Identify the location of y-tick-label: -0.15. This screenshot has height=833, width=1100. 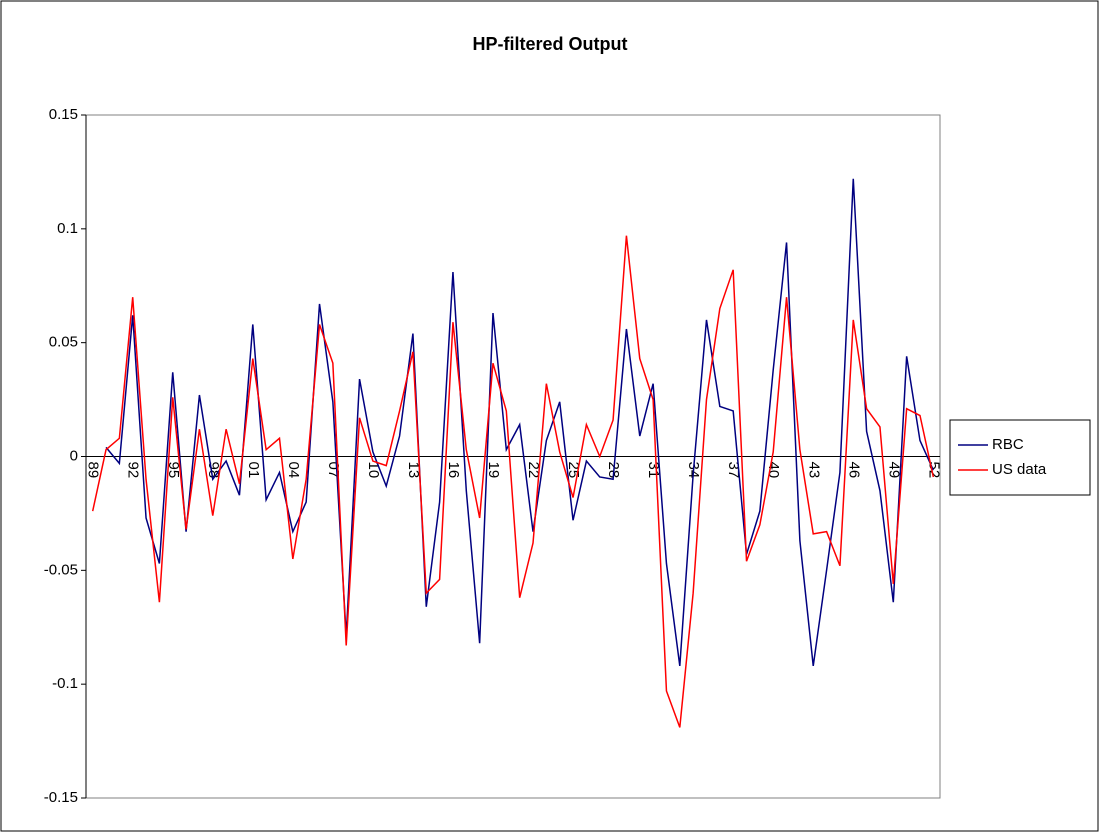
(61, 797).